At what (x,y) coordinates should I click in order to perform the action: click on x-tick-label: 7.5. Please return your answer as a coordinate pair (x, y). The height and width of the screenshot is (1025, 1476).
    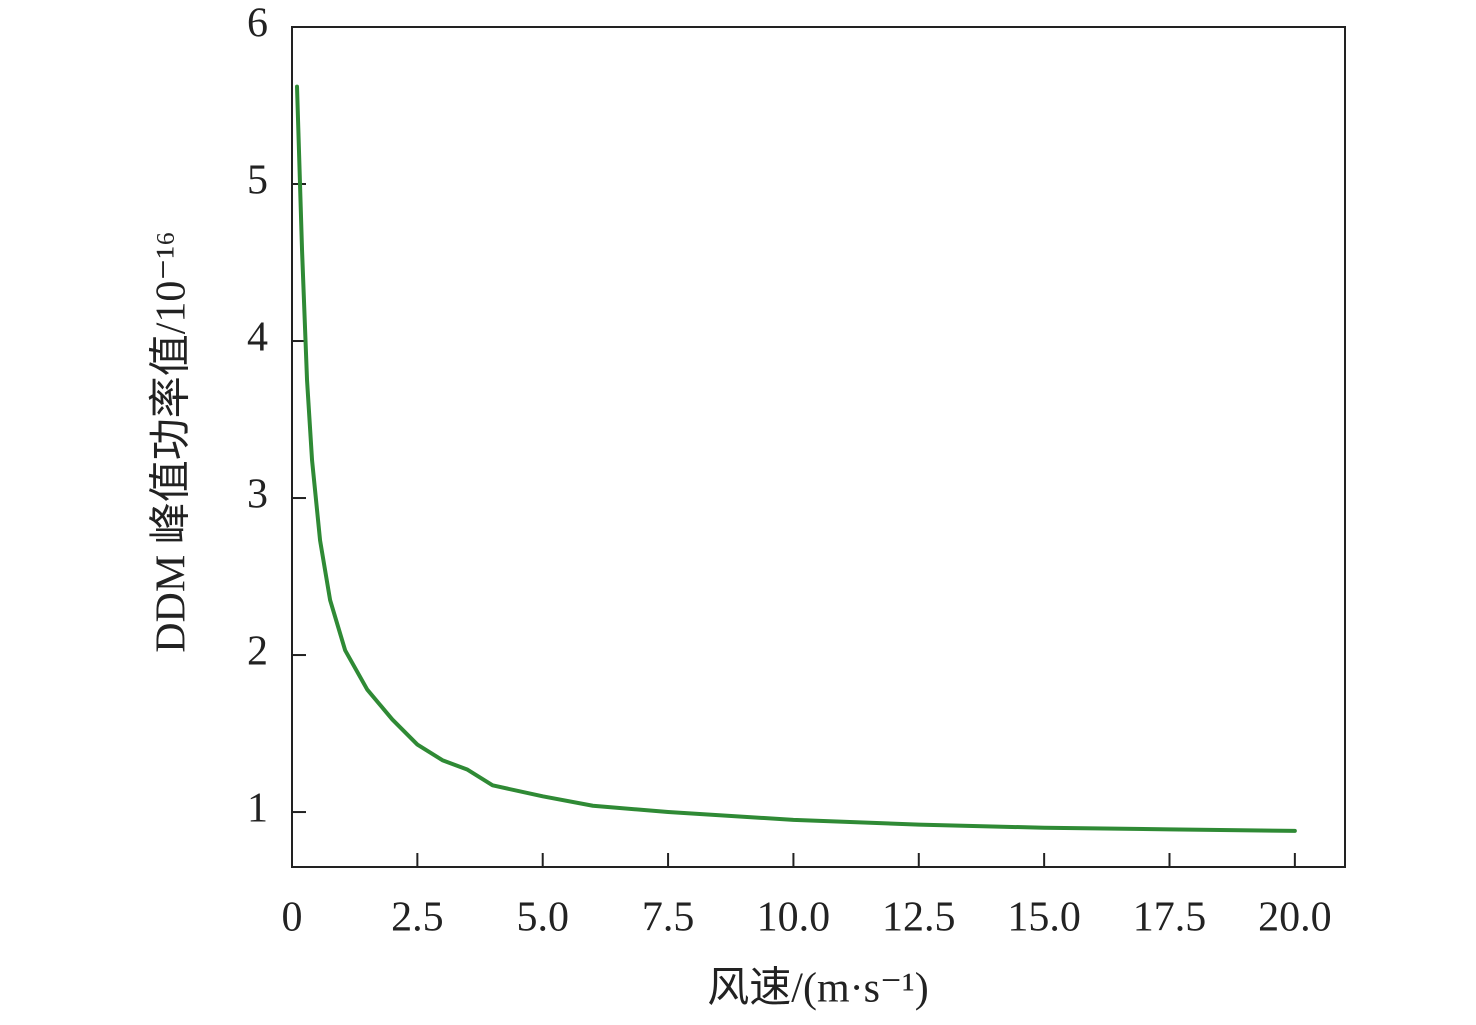
    Looking at the image, I should click on (668, 918).